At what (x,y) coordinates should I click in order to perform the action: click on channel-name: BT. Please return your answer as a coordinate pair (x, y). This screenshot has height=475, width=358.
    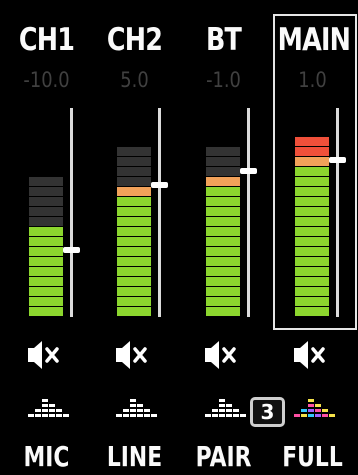
    Looking at the image, I should click on (223, 40).